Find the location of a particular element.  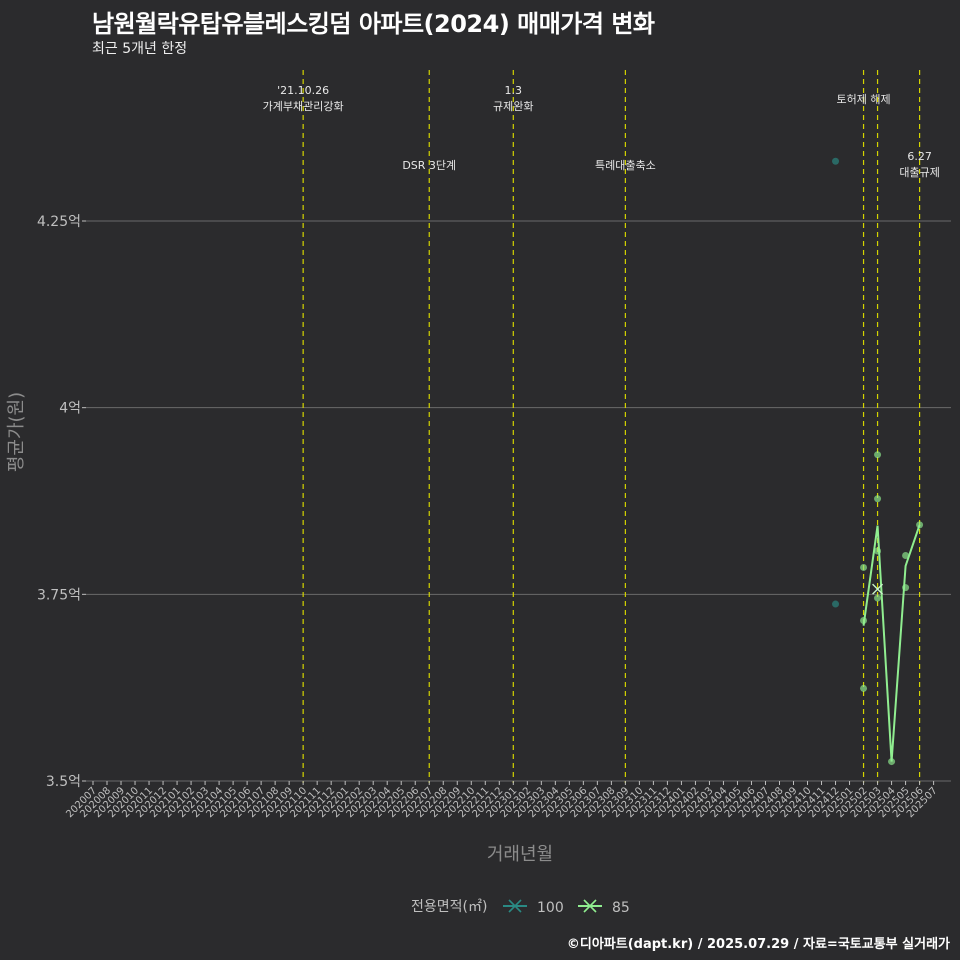

legend-label-100: 100 is located at coordinates (550, 908).